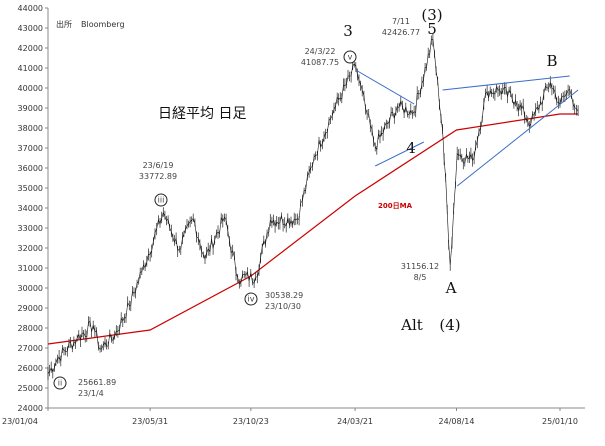 This screenshot has width=605, height=446. Describe the element at coordinates (30, 308) in the screenshot. I see `y-tick-label: 29000` at that location.